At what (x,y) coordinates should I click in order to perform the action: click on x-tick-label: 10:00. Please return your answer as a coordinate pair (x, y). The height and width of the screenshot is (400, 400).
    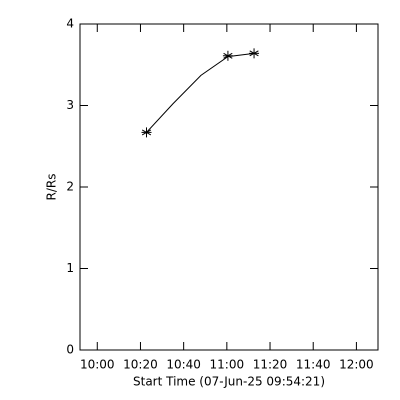
    Looking at the image, I should click on (97, 365).